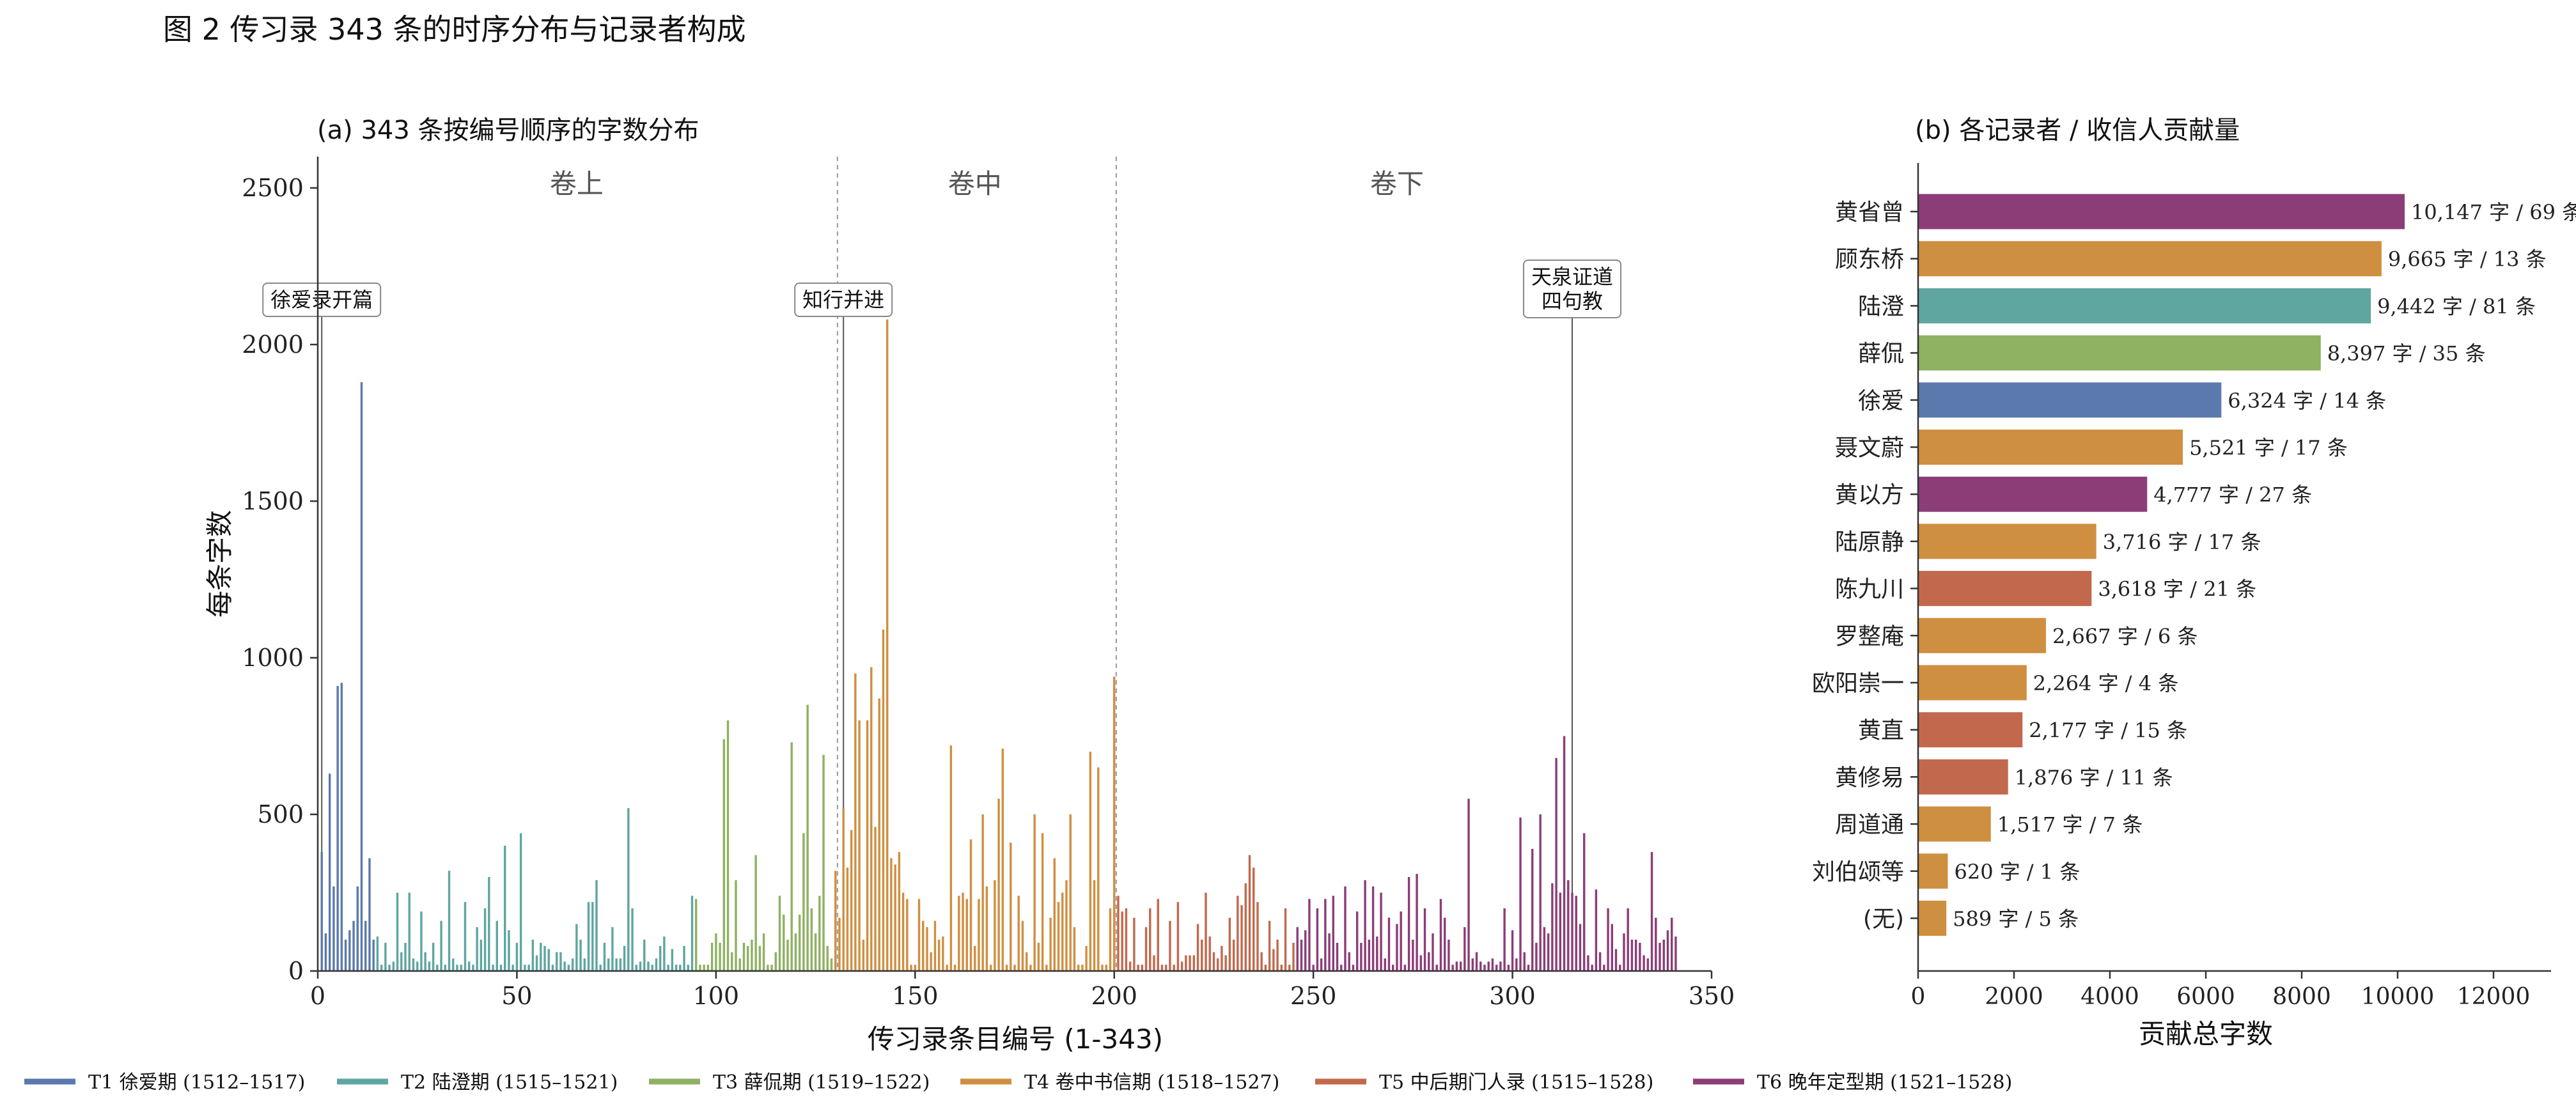 This screenshot has height=1118, width=2576. I want to click on annotation-box, so click(322, 300).